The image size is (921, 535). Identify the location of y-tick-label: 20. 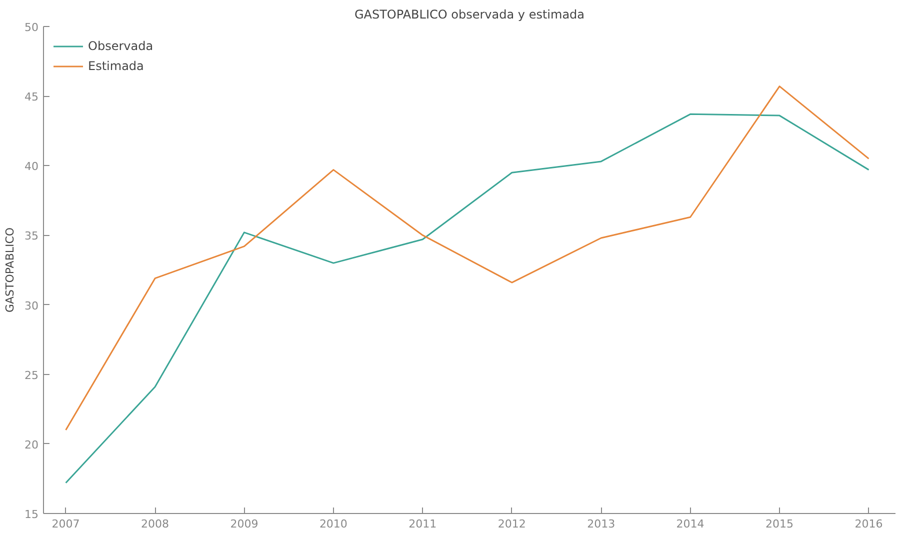
(31, 445).